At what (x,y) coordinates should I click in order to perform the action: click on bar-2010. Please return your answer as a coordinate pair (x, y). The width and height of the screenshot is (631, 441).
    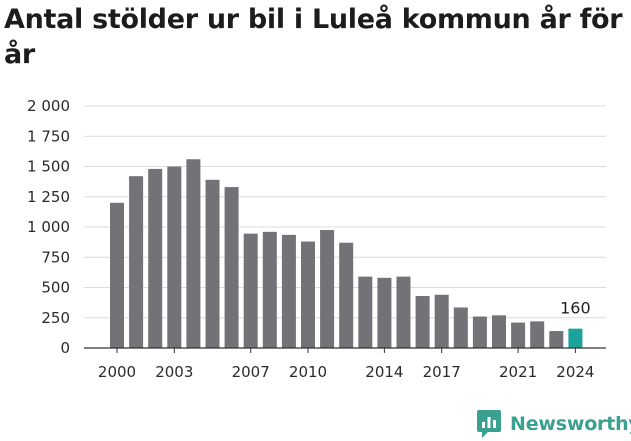
    Looking at the image, I should click on (308, 294).